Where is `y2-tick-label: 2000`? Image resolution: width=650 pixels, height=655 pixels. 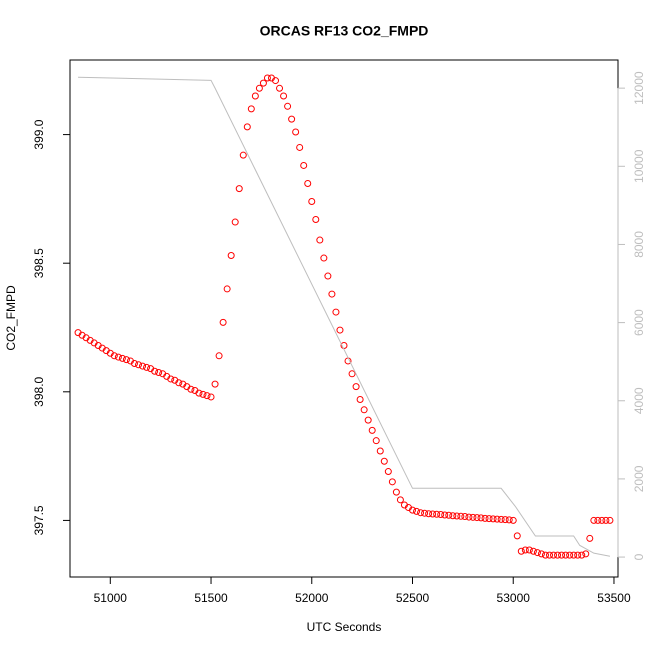 y2-tick-label: 2000 is located at coordinates (639, 478).